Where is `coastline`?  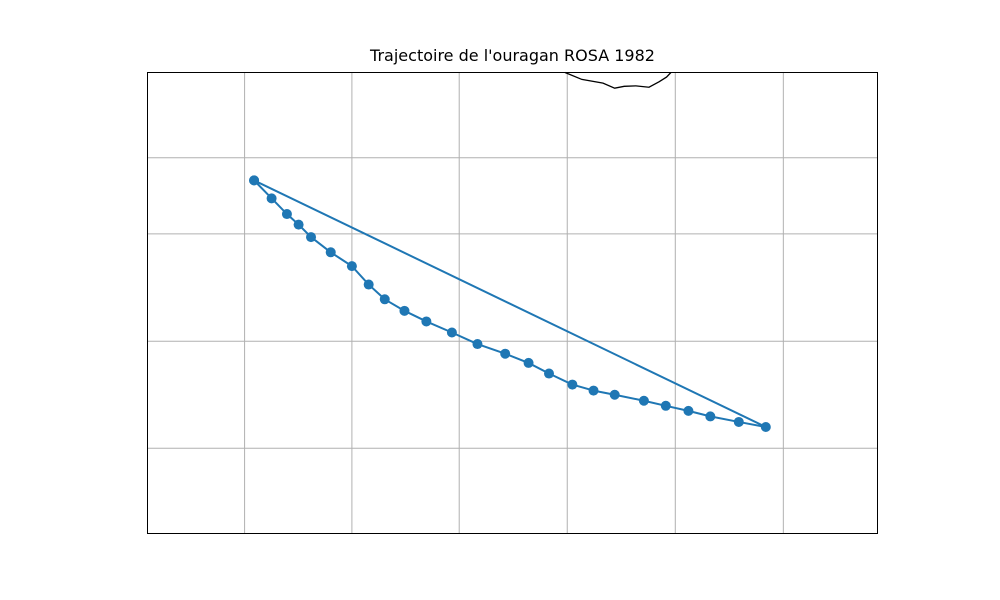
coastline is located at coordinates (618, 80).